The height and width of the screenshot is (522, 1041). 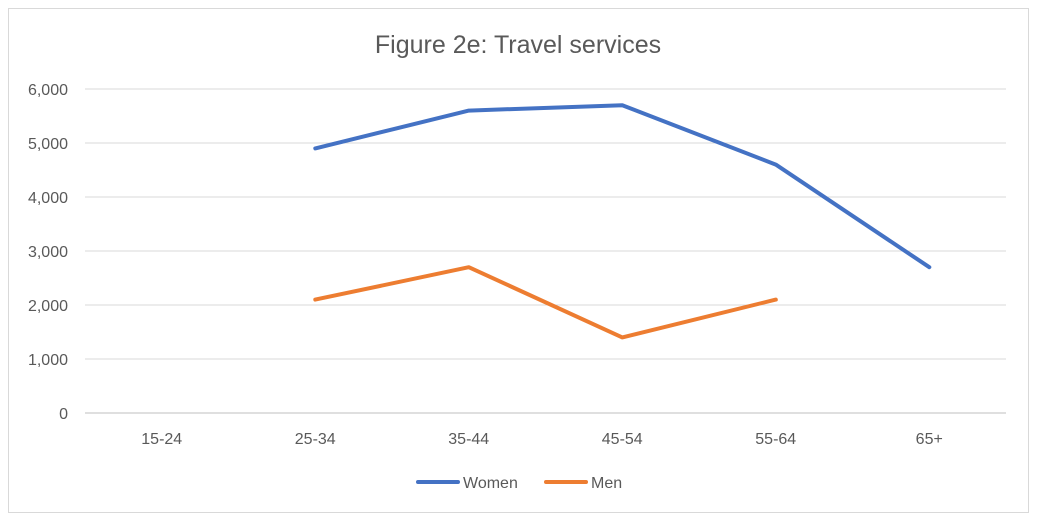 What do you see at coordinates (542, 439) in the screenshot?
I see `x-axis-ticks: 15-24 25-34 35-44 45-54 55-64 65+` at bounding box center [542, 439].